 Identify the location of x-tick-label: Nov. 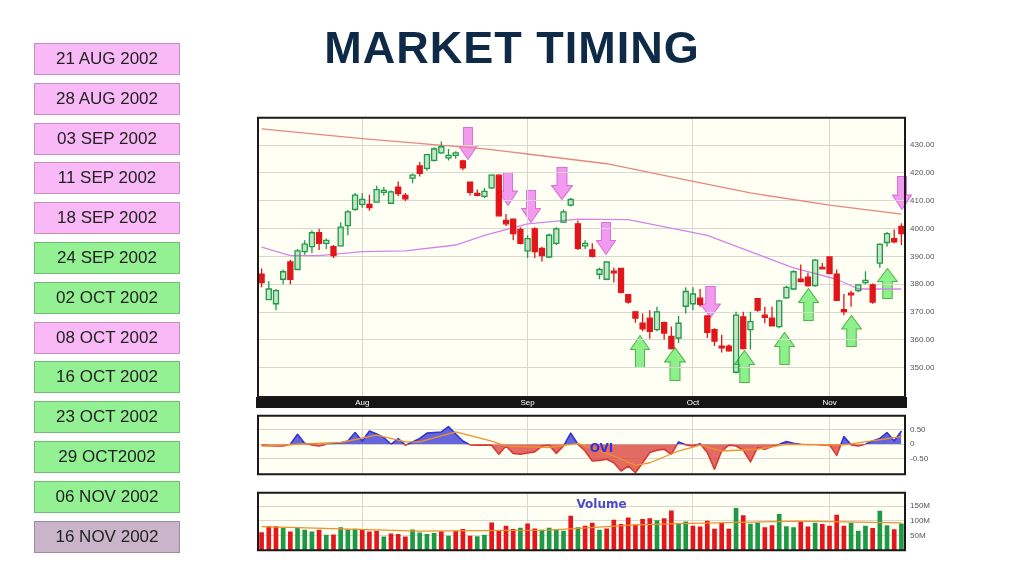
(829, 402).